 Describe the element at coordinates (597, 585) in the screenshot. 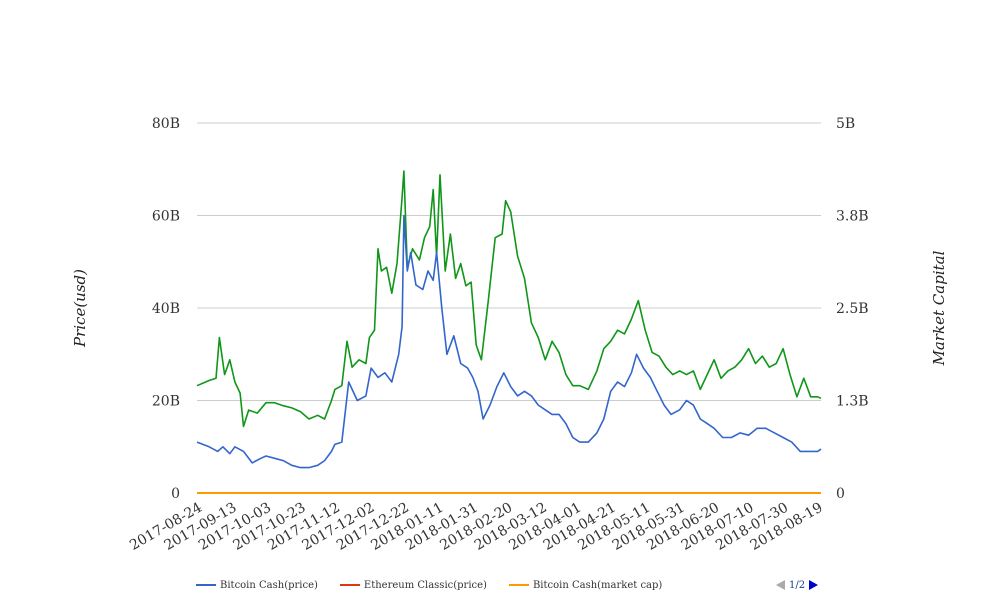

I see `legend-label: Bitcoin Cash(market cap)` at that location.